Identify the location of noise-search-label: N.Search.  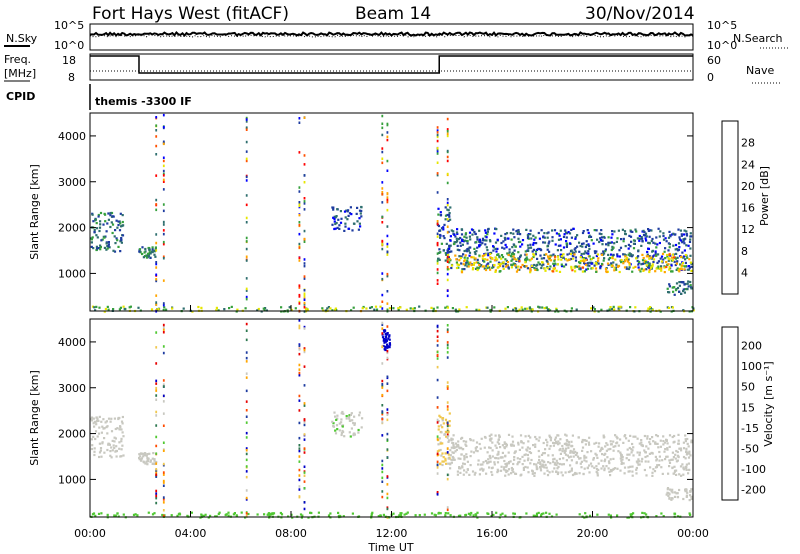
(758, 38).